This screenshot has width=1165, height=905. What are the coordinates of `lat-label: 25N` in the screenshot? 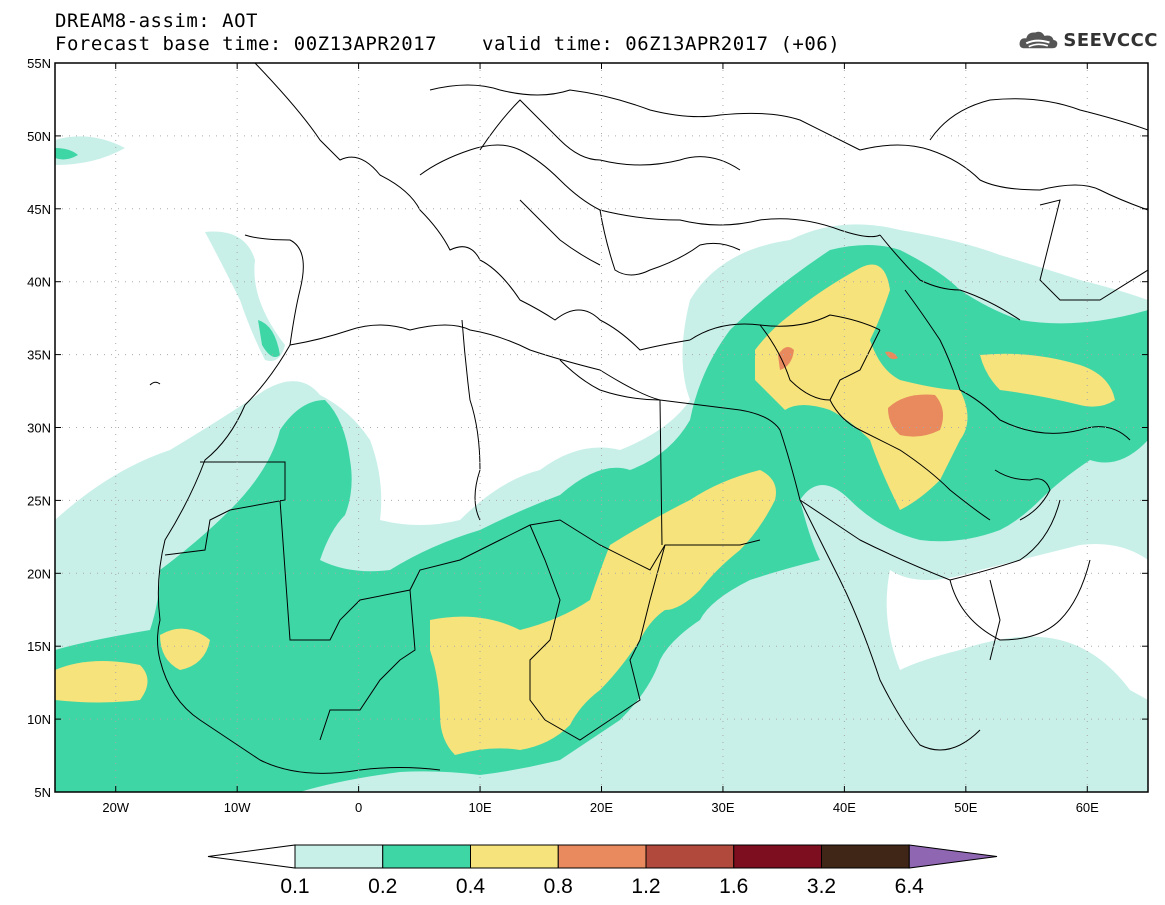 It's located at (39, 500).